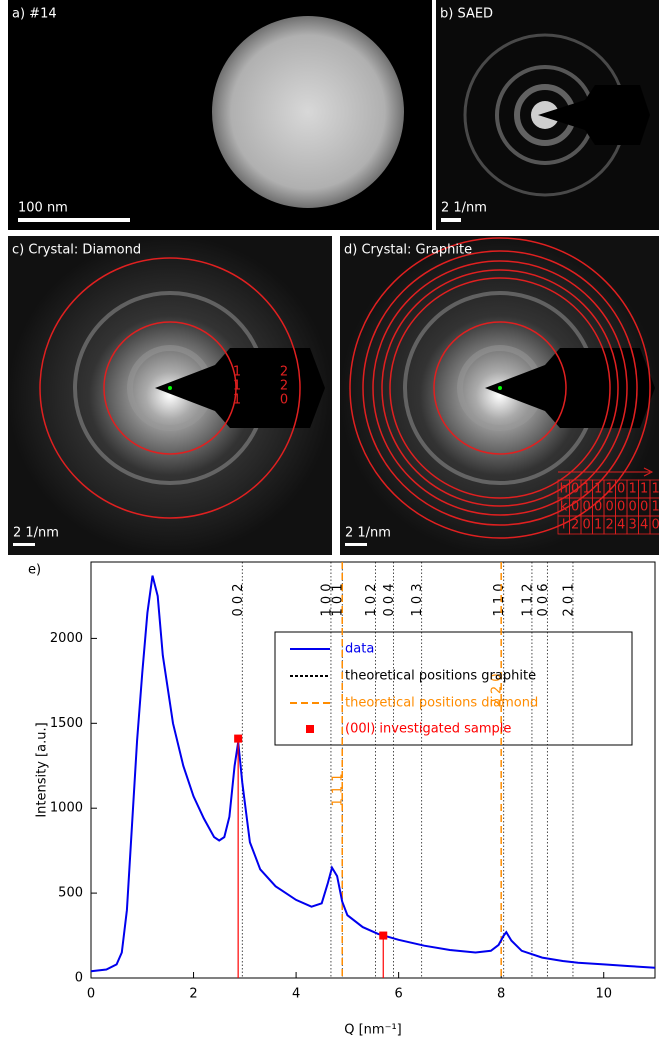  What do you see at coordinates (338, 599) in the screenshot?
I see `graphite-label: 1 0 1` at bounding box center [338, 599].